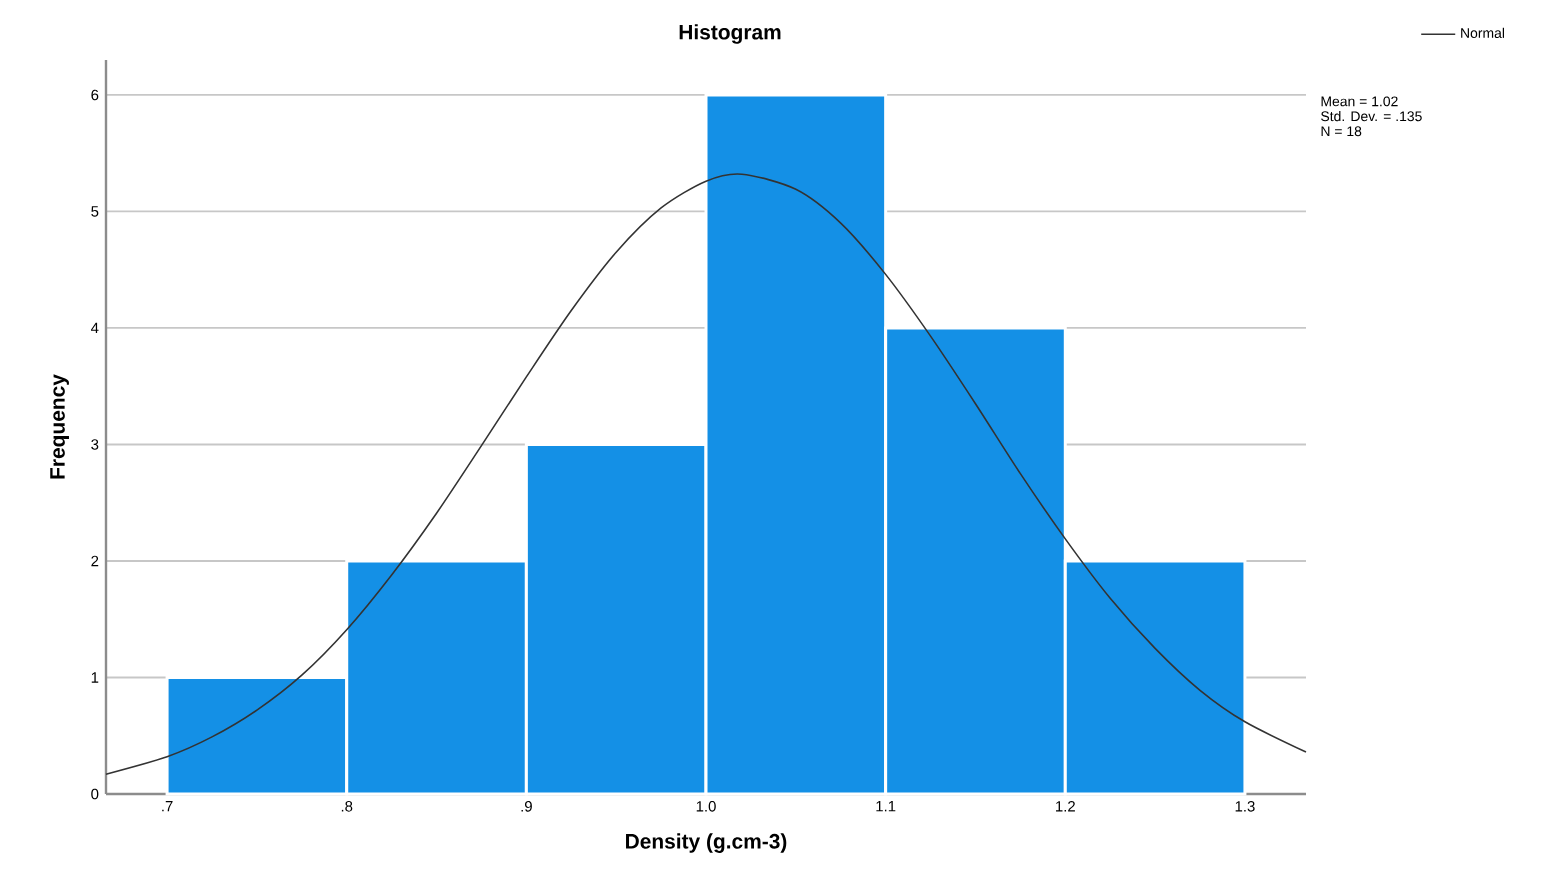  I want to click on y-axis-title: Frequency, so click(59, 426).